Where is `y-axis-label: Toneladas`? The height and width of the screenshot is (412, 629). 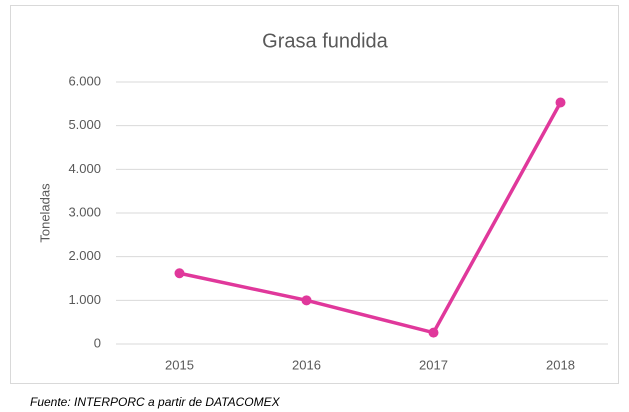 y-axis-label: Toneladas is located at coordinates (44, 213).